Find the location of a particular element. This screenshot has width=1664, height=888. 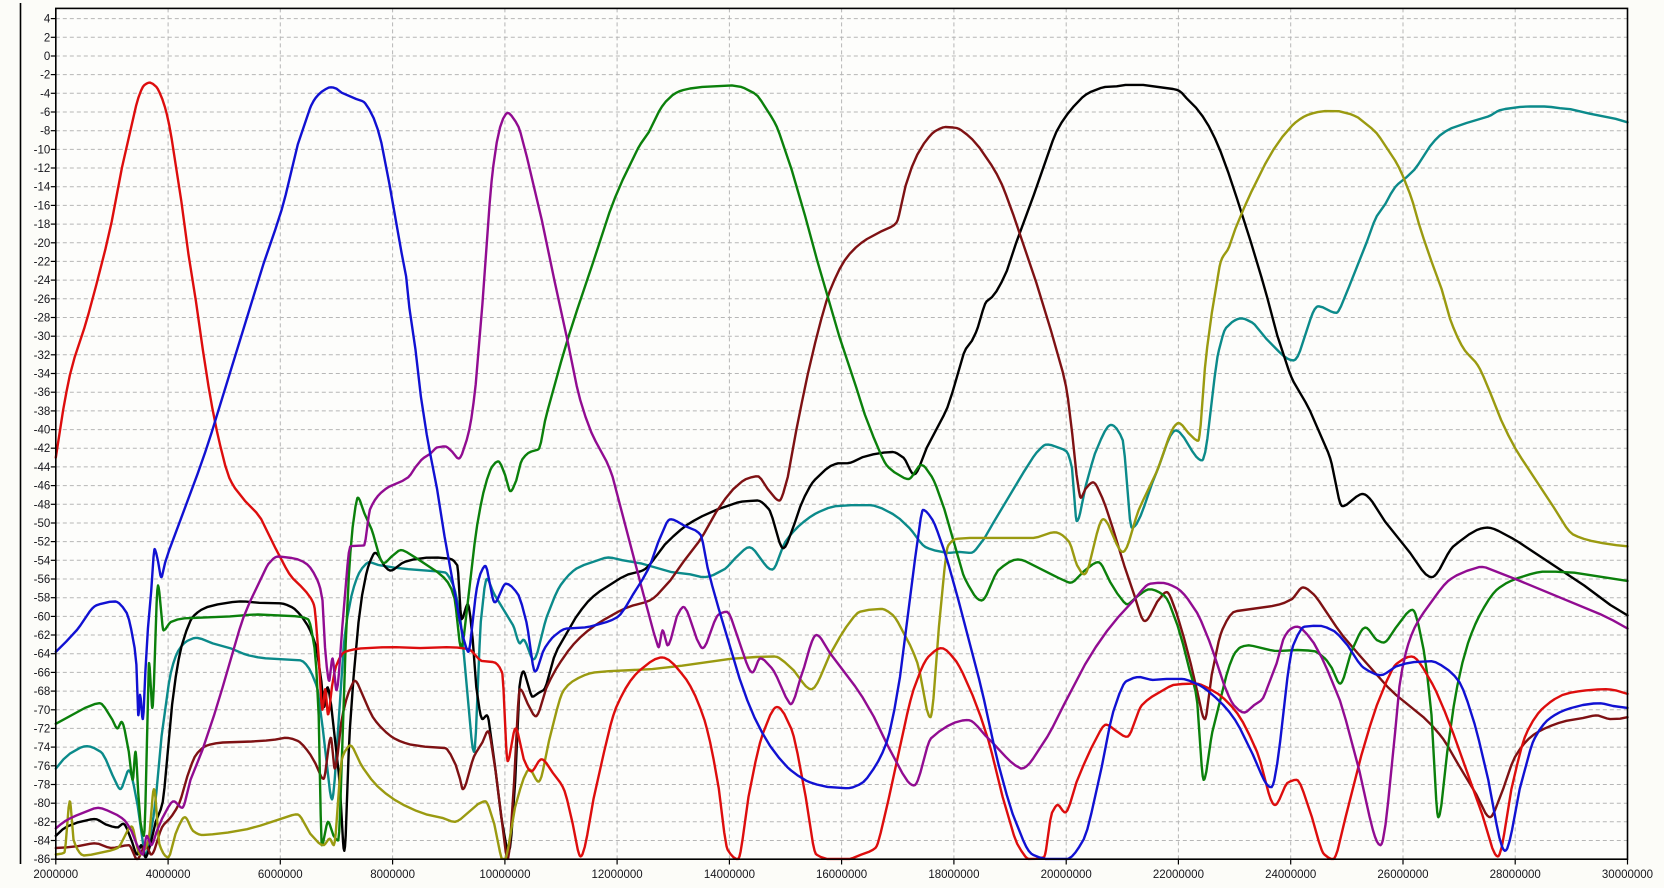

svg-text: -50 is located at coordinates (42, 524).